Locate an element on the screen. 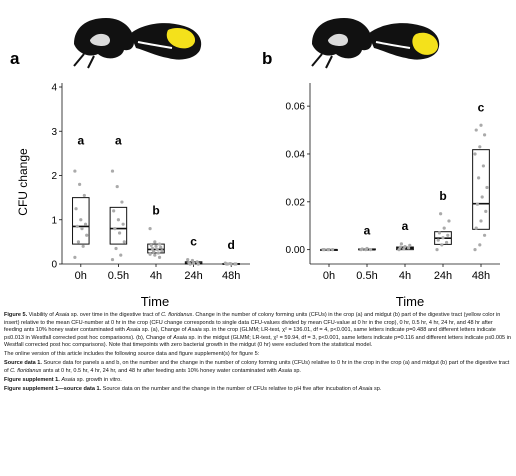  caption-segment: sp. over time in the digestive tract of is located at coordinates (115, 315).